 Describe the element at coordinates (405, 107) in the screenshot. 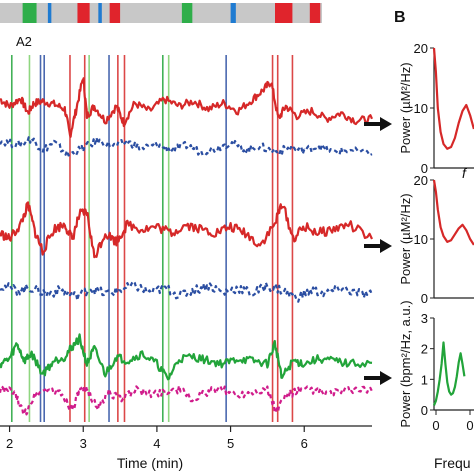

I see `spectrum-ylabel-1: Power (µM²/Hz)` at that location.